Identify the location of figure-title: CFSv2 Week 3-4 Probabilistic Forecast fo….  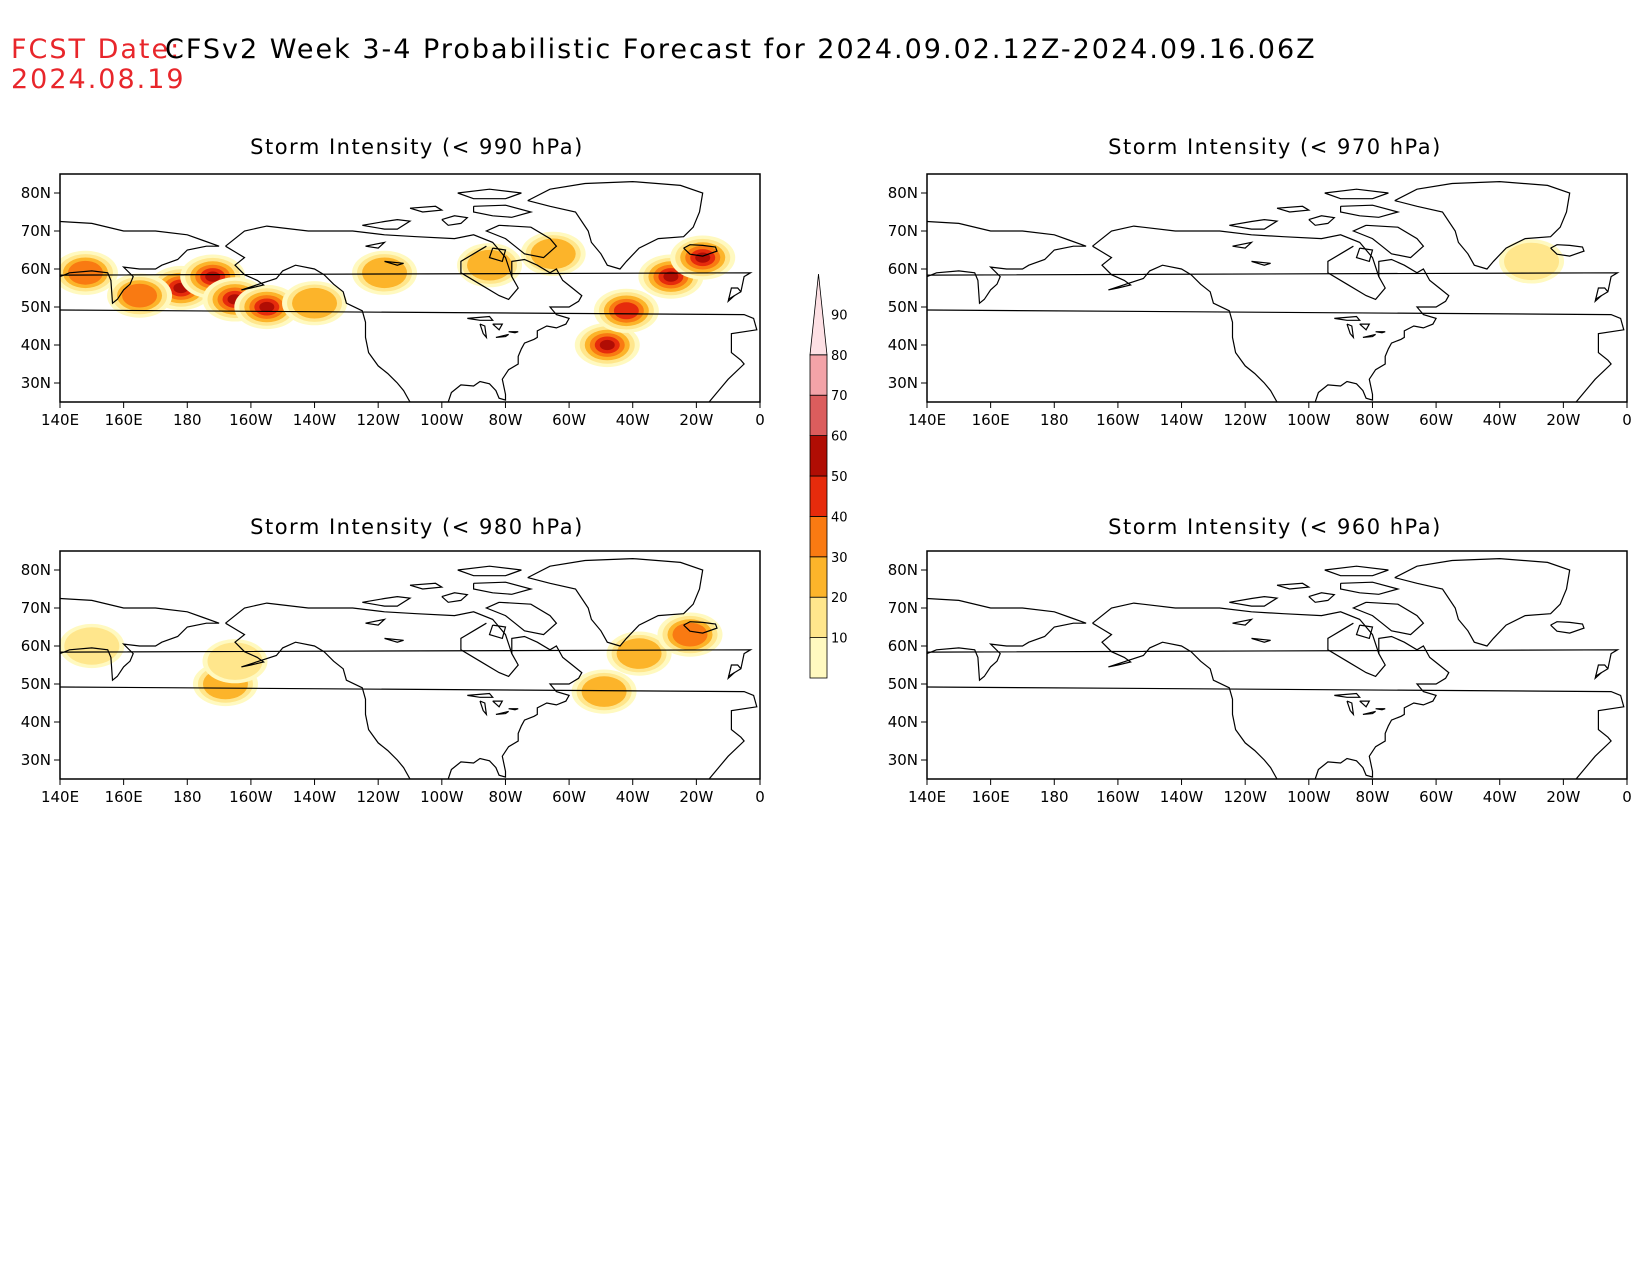
(741, 49).